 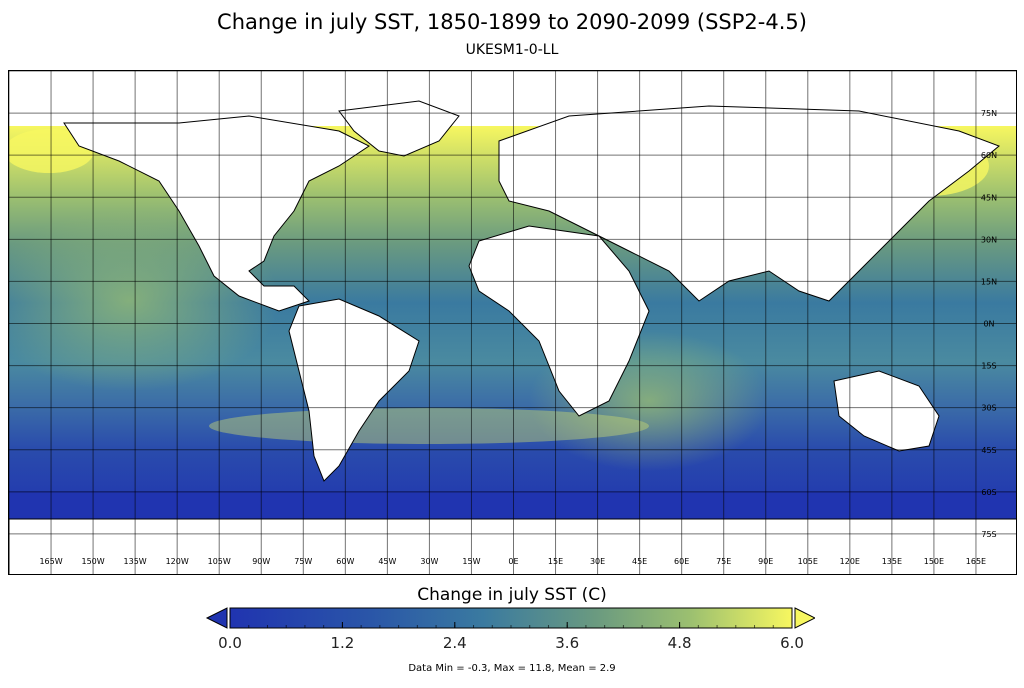 I want to click on lon-label: 120E, so click(x=850, y=561).